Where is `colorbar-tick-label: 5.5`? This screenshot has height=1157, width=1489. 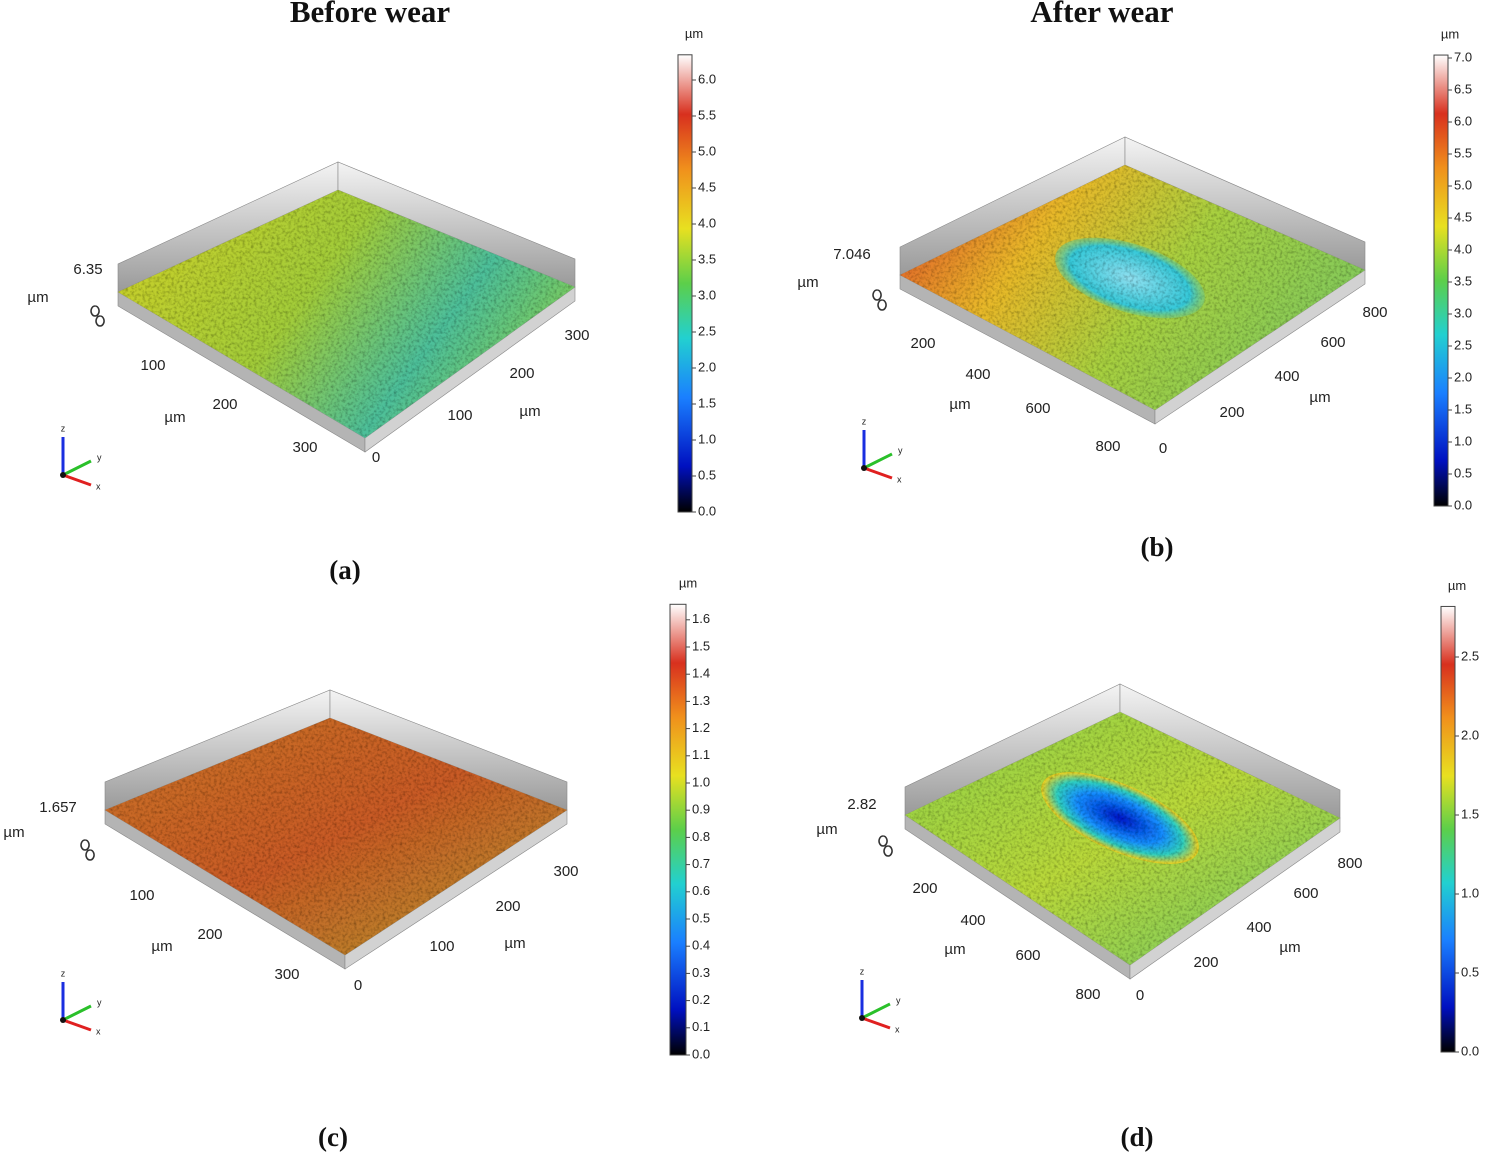 colorbar-tick-label: 5.5 is located at coordinates (1463, 152).